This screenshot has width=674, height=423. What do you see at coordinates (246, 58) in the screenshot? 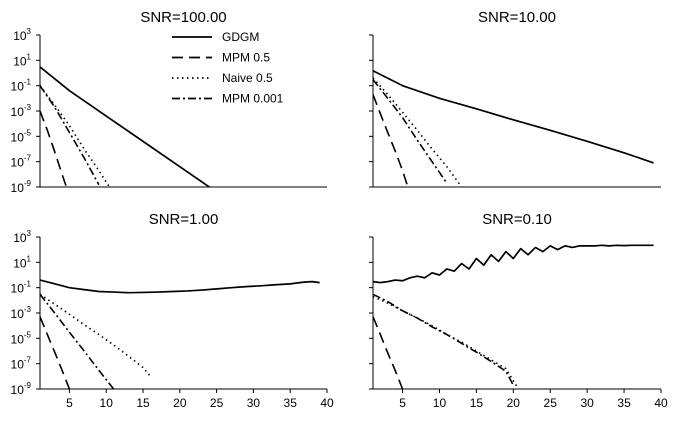
I see `legend-label: MPM 0.5` at bounding box center [246, 58].